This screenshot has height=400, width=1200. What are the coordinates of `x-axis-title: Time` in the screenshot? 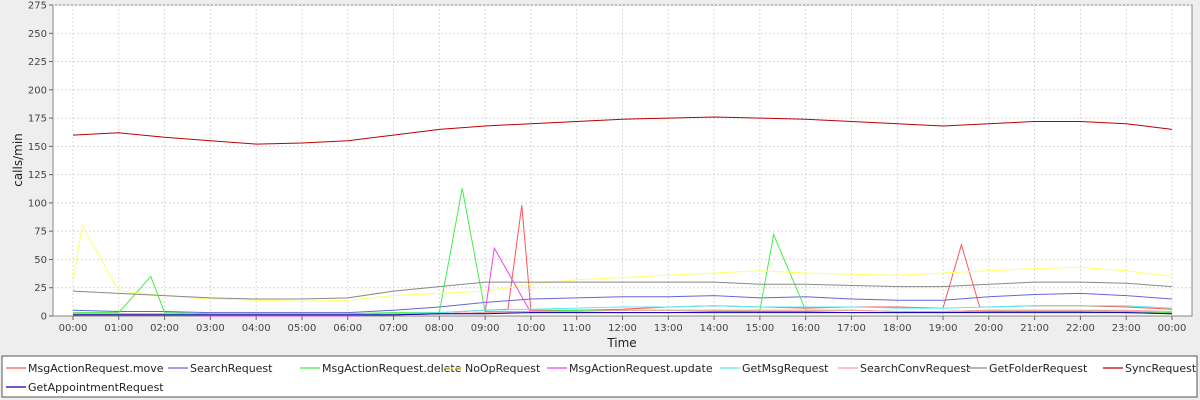 It's located at (621, 343).